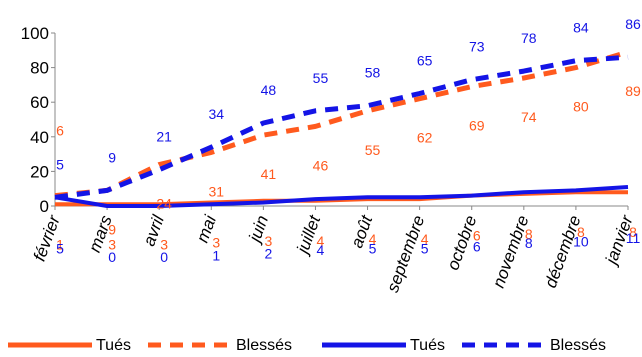  What do you see at coordinates (164, 137) in the screenshot?
I see `data-label: 21` at bounding box center [164, 137].